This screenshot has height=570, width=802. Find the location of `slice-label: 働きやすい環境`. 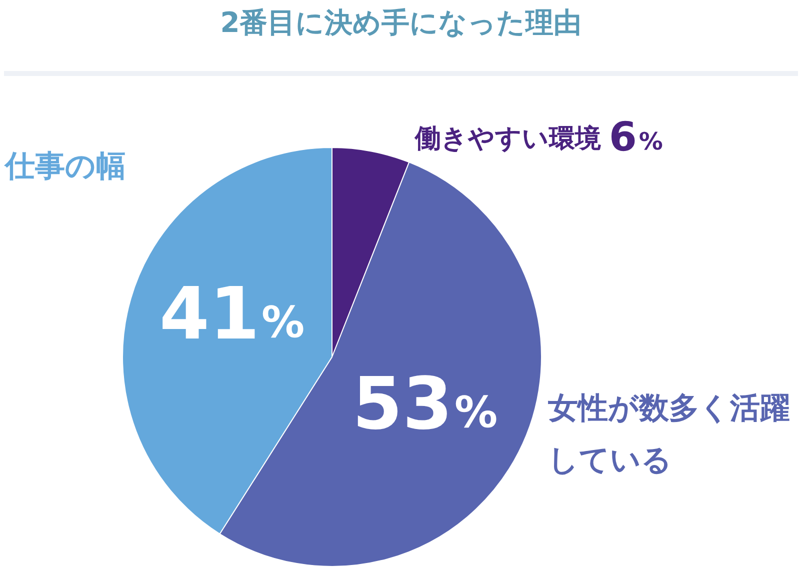

slice-label: 働きやすい環境 is located at coordinates (507, 139).